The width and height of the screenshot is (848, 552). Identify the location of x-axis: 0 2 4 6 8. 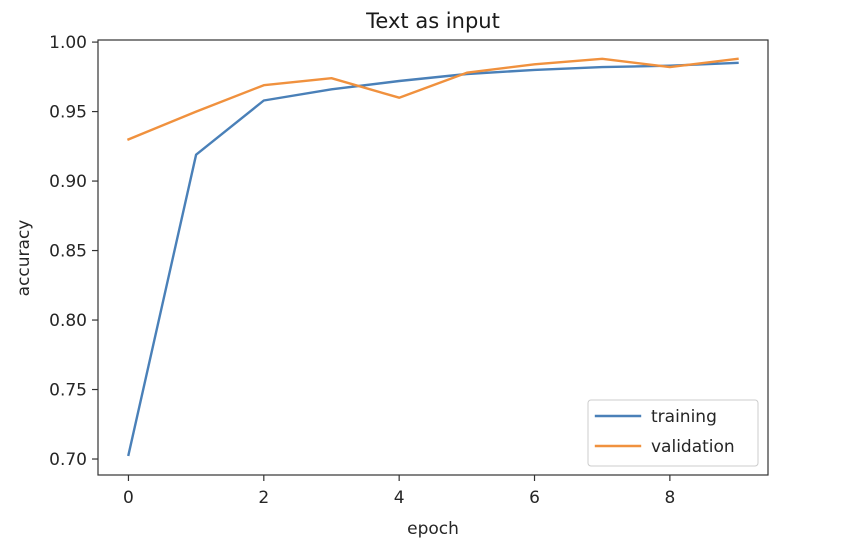
(399, 491).